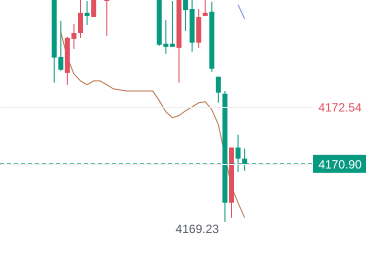 The height and width of the screenshot is (267, 368). Describe the element at coordinates (340, 107) in the screenshot. I see `y-tick-label: 4172.54` at that location.